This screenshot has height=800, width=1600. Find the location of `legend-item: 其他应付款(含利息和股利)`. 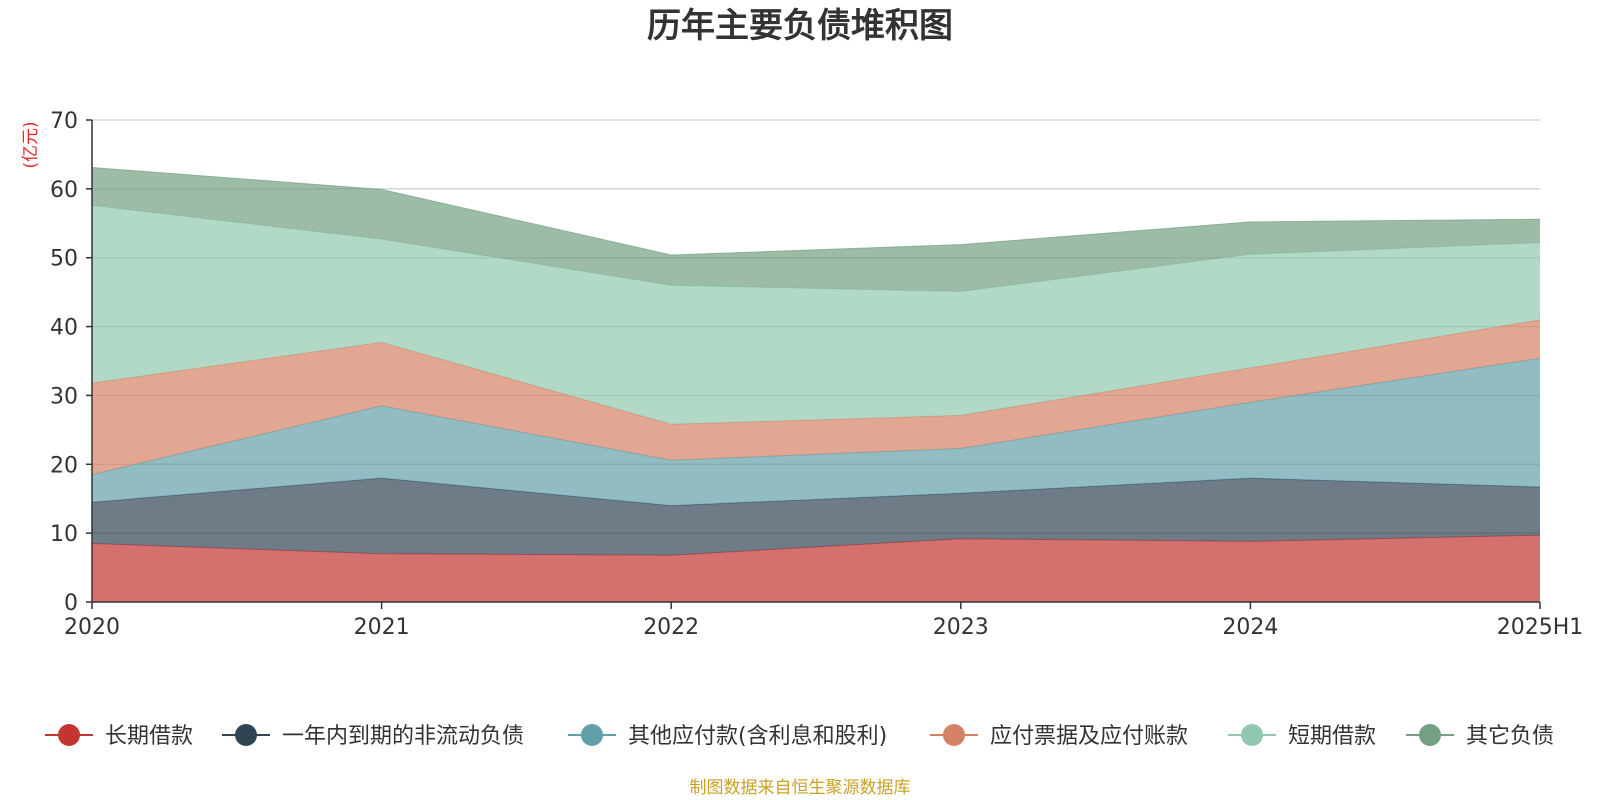

legend-item: 其他应付款(含利息和股利) is located at coordinates (727, 736).